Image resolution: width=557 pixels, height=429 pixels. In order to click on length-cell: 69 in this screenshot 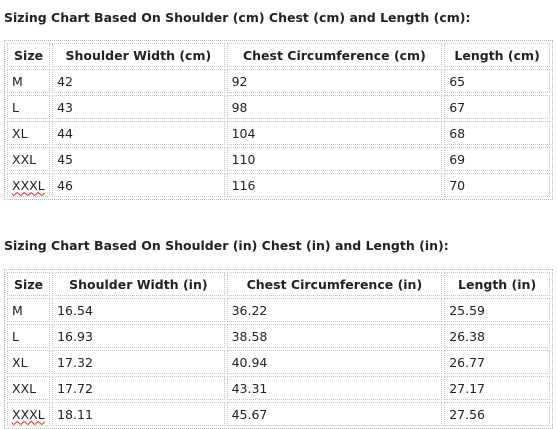, I will do `click(497, 159)`.